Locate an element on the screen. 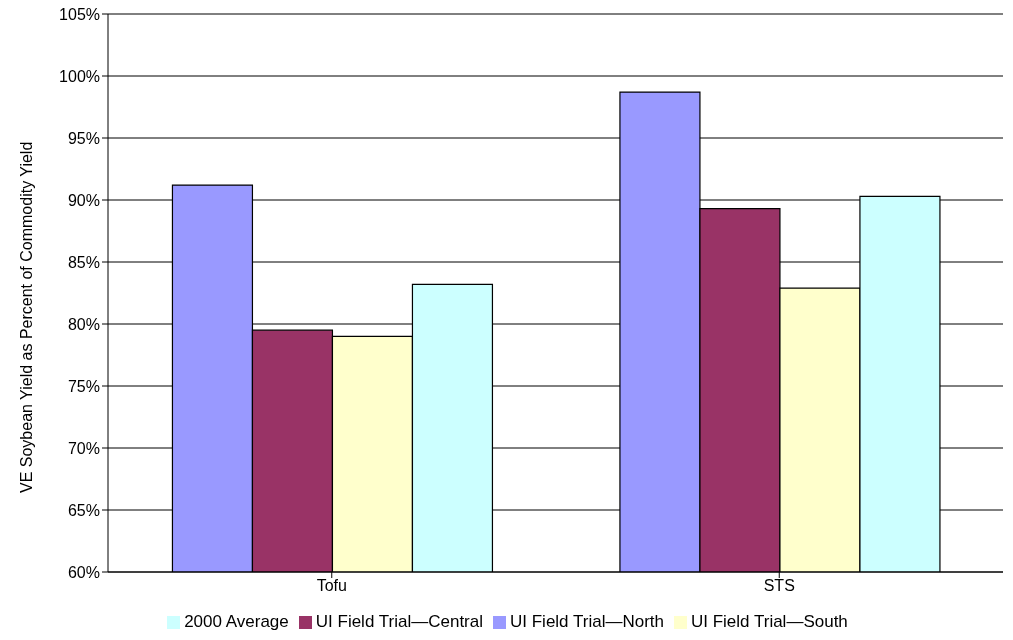 Image resolution: width=1013 pixels, height=640 pixels. y-axis-title: VE Soybean Yield as Percent of Commodity Yield is located at coordinates (26, 317).